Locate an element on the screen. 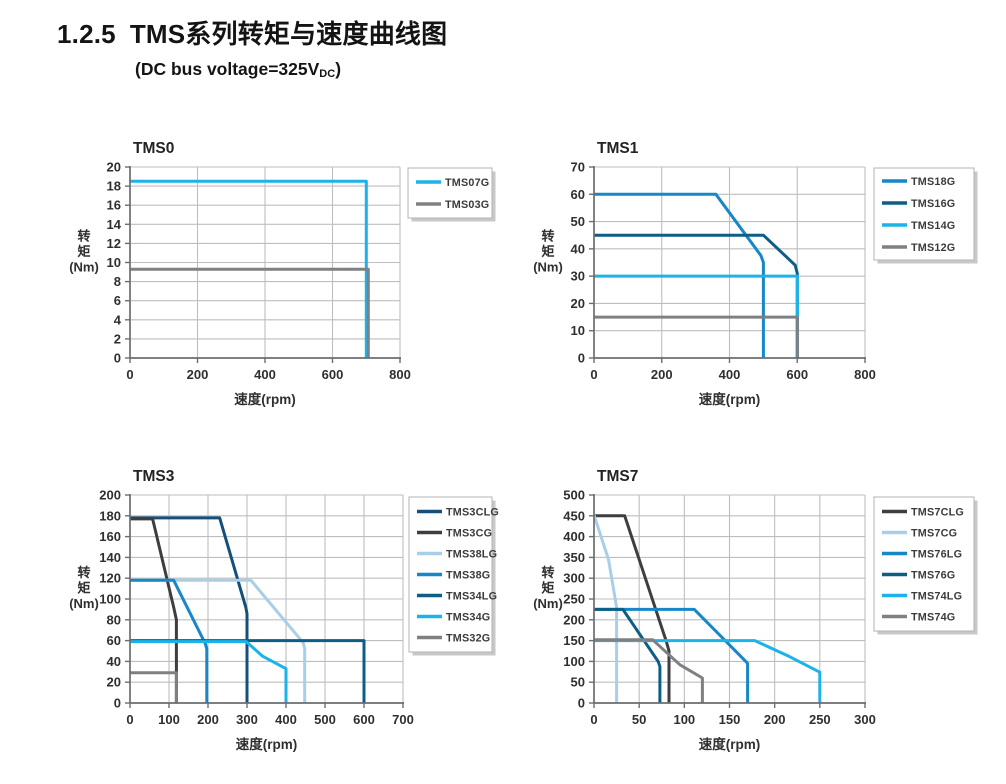 The height and width of the screenshot is (784, 1006). legend-item-tms34g: TMS34G is located at coordinates (453, 618).